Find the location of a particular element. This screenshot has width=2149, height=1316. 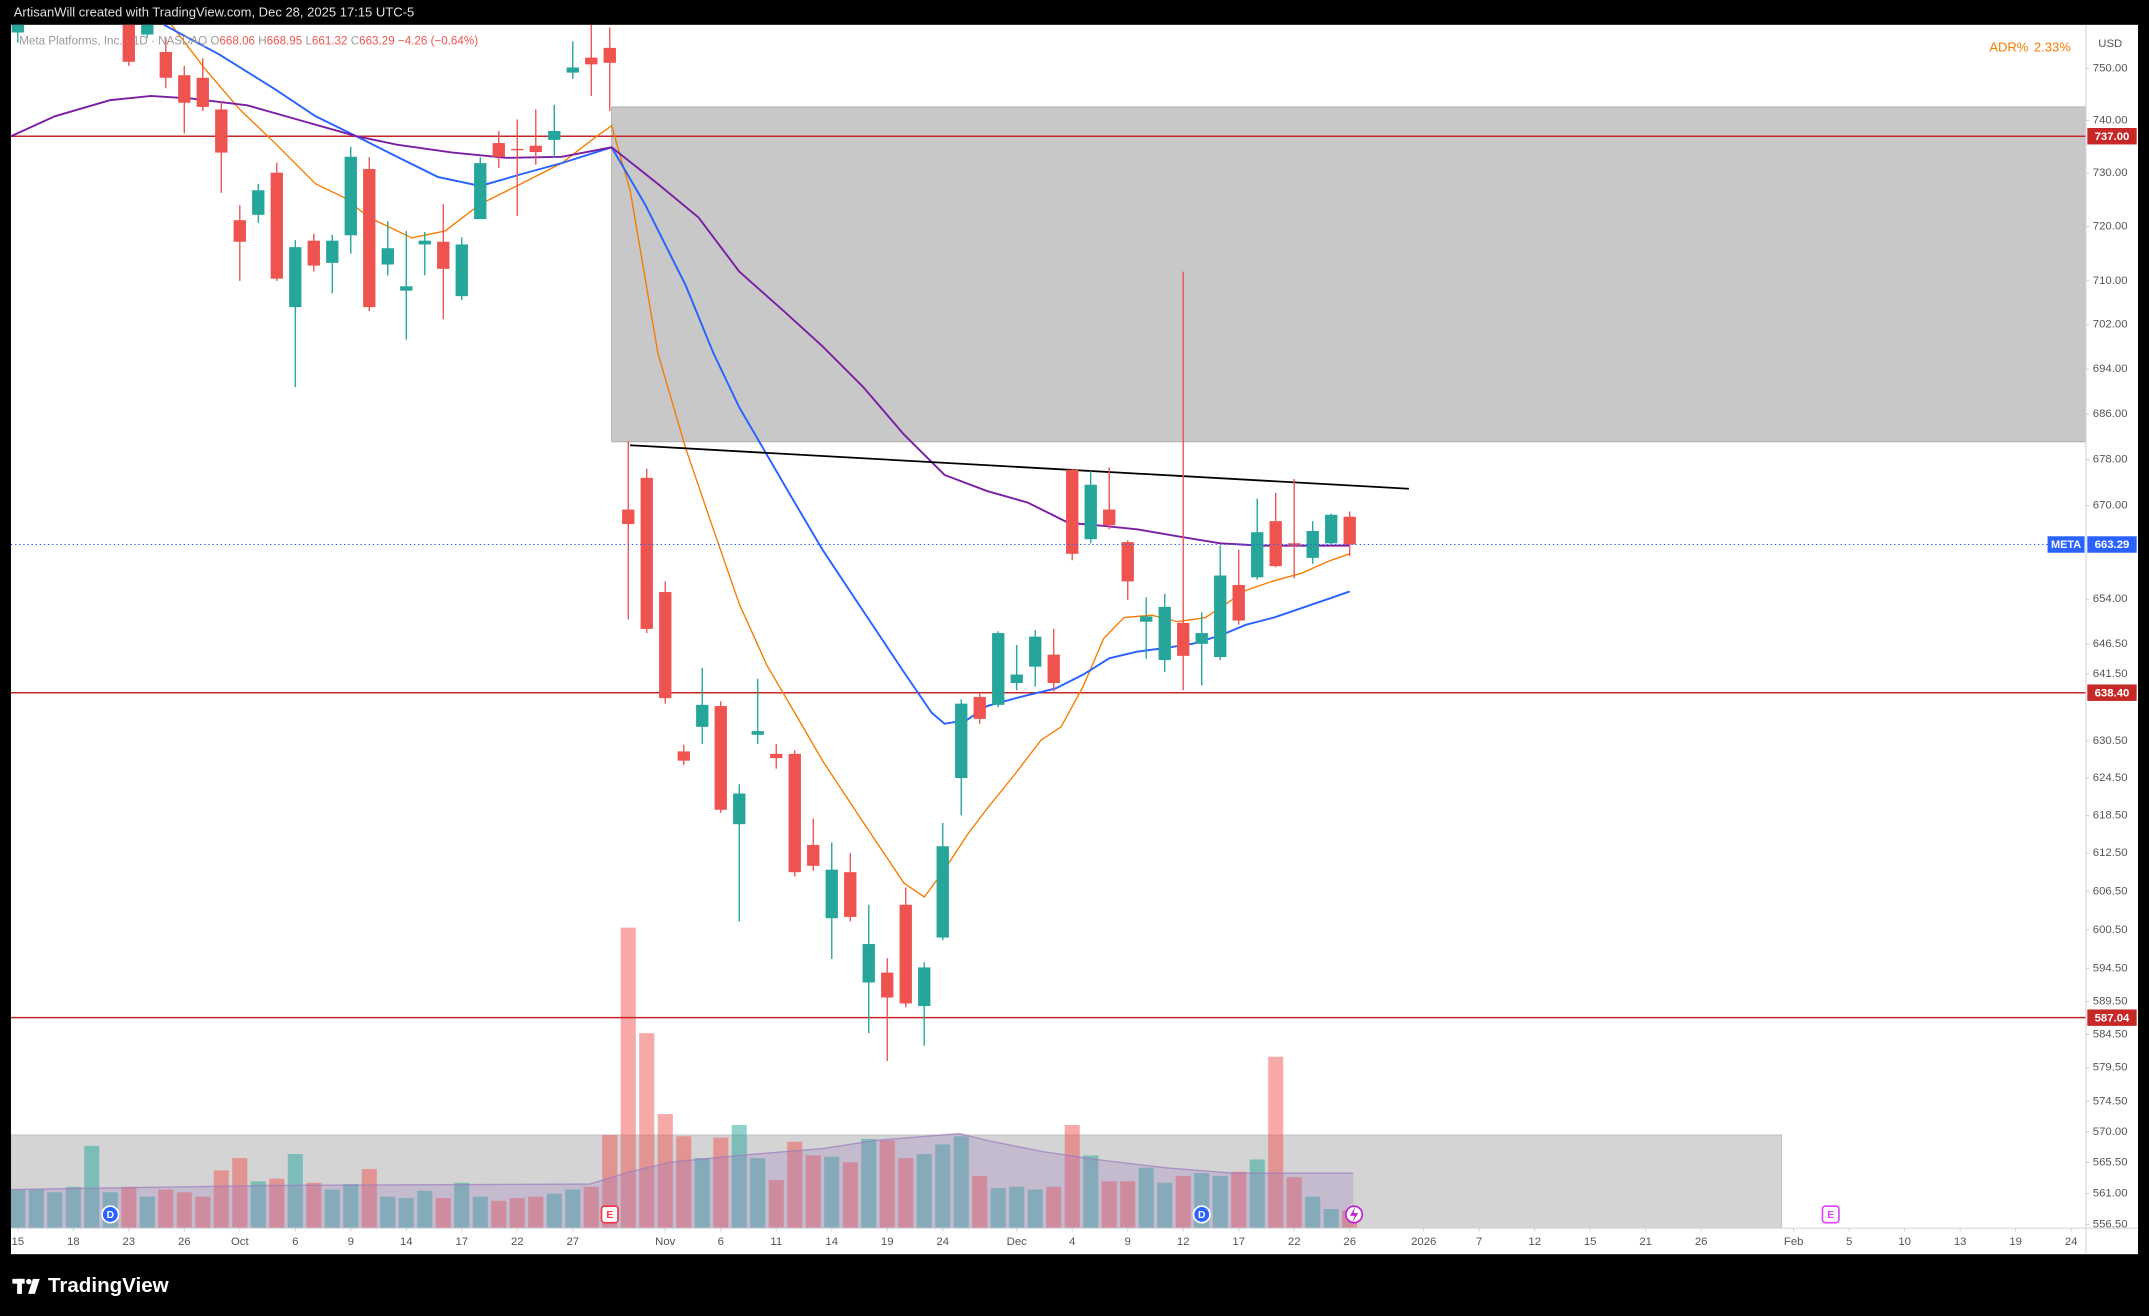

y-tick-label: 584.50 is located at coordinates (2110, 1034).